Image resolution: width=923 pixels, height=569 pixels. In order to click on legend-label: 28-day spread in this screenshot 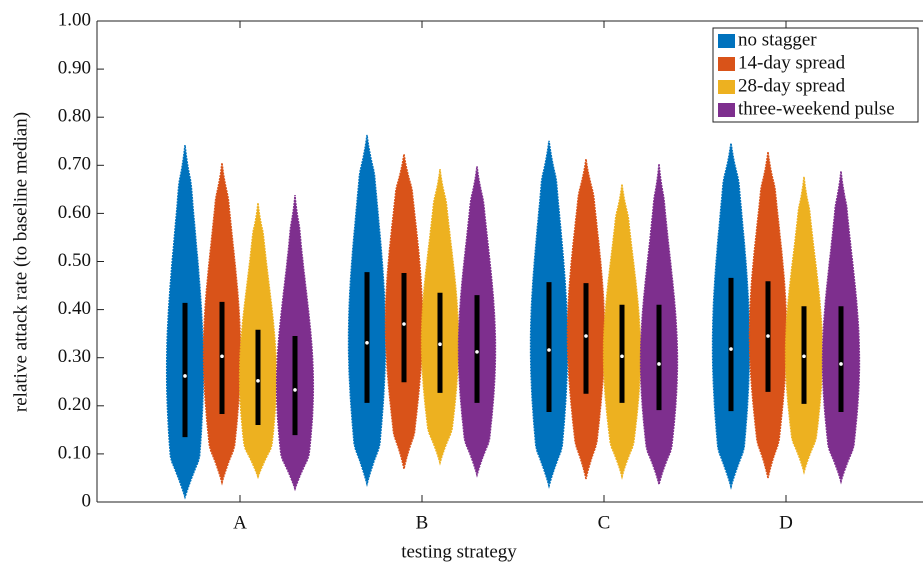, I will do `click(792, 85)`.